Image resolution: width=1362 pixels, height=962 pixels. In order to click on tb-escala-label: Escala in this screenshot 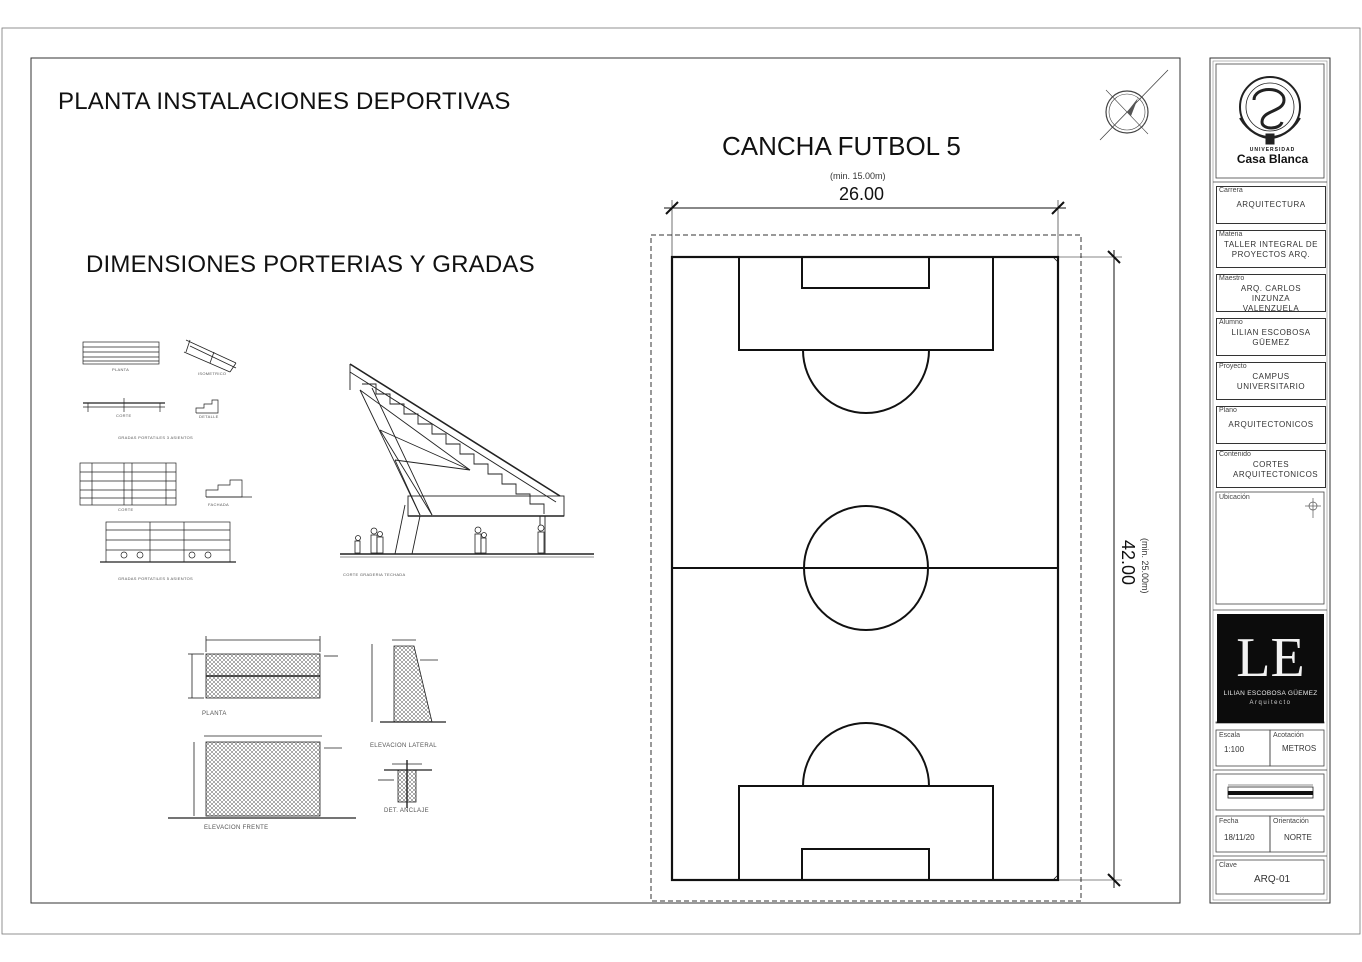, I will do `click(1230, 735)`.